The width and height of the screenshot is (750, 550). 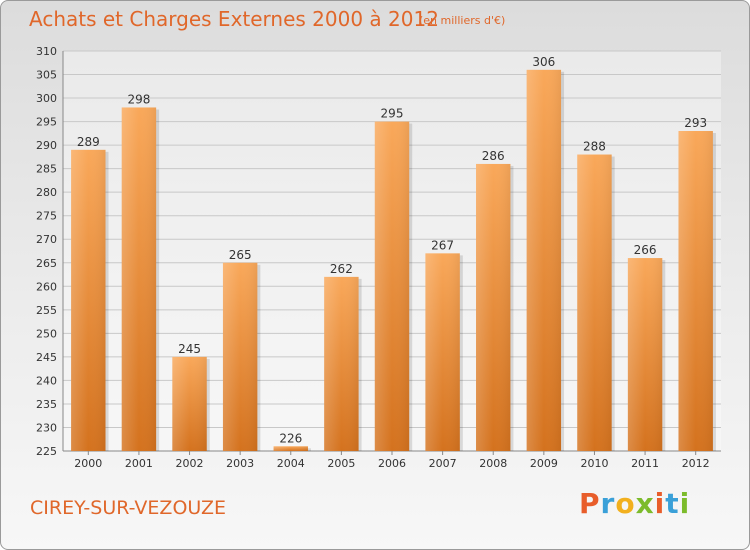 What do you see at coordinates (608, 503) in the screenshot?
I see `logo-letter: r` at bounding box center [608, 503].